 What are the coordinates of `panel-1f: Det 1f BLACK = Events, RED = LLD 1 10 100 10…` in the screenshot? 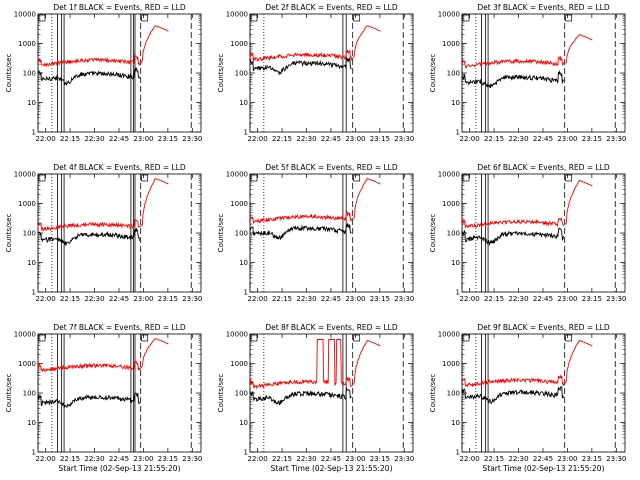 It's located at (103, 73).